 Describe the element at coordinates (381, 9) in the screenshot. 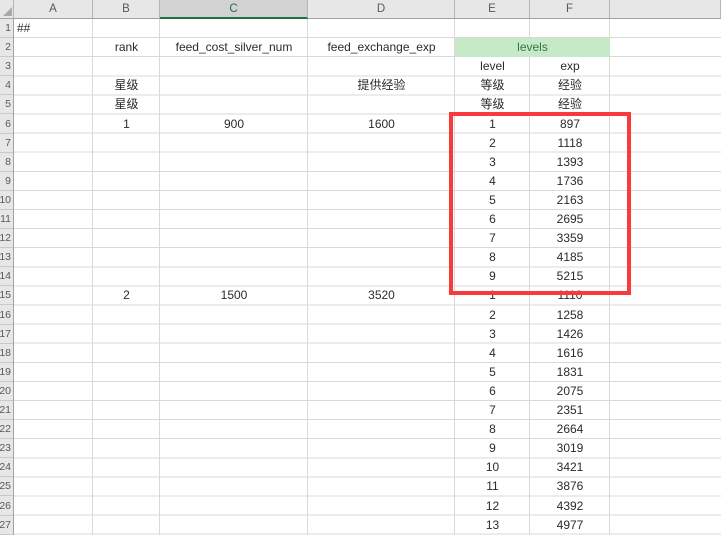

I see `column-header-d: D` at that location.